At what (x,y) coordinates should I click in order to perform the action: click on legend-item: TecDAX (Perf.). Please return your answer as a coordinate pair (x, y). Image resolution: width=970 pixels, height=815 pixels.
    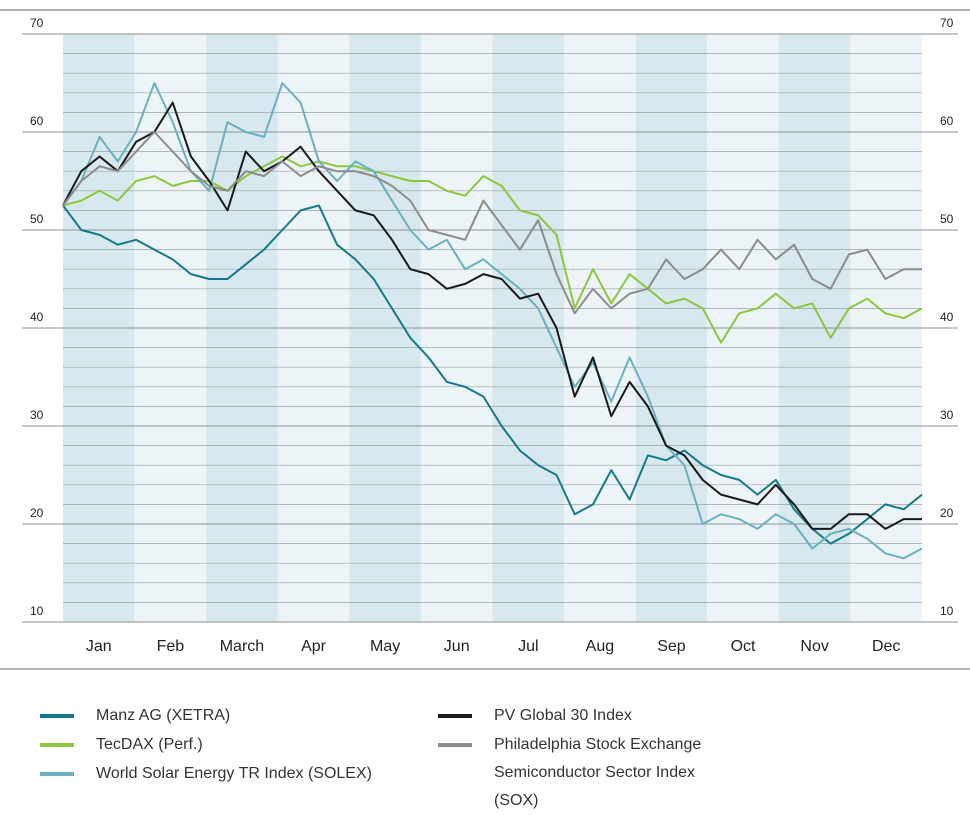
    Looking at the image, I should click on (210, 745).